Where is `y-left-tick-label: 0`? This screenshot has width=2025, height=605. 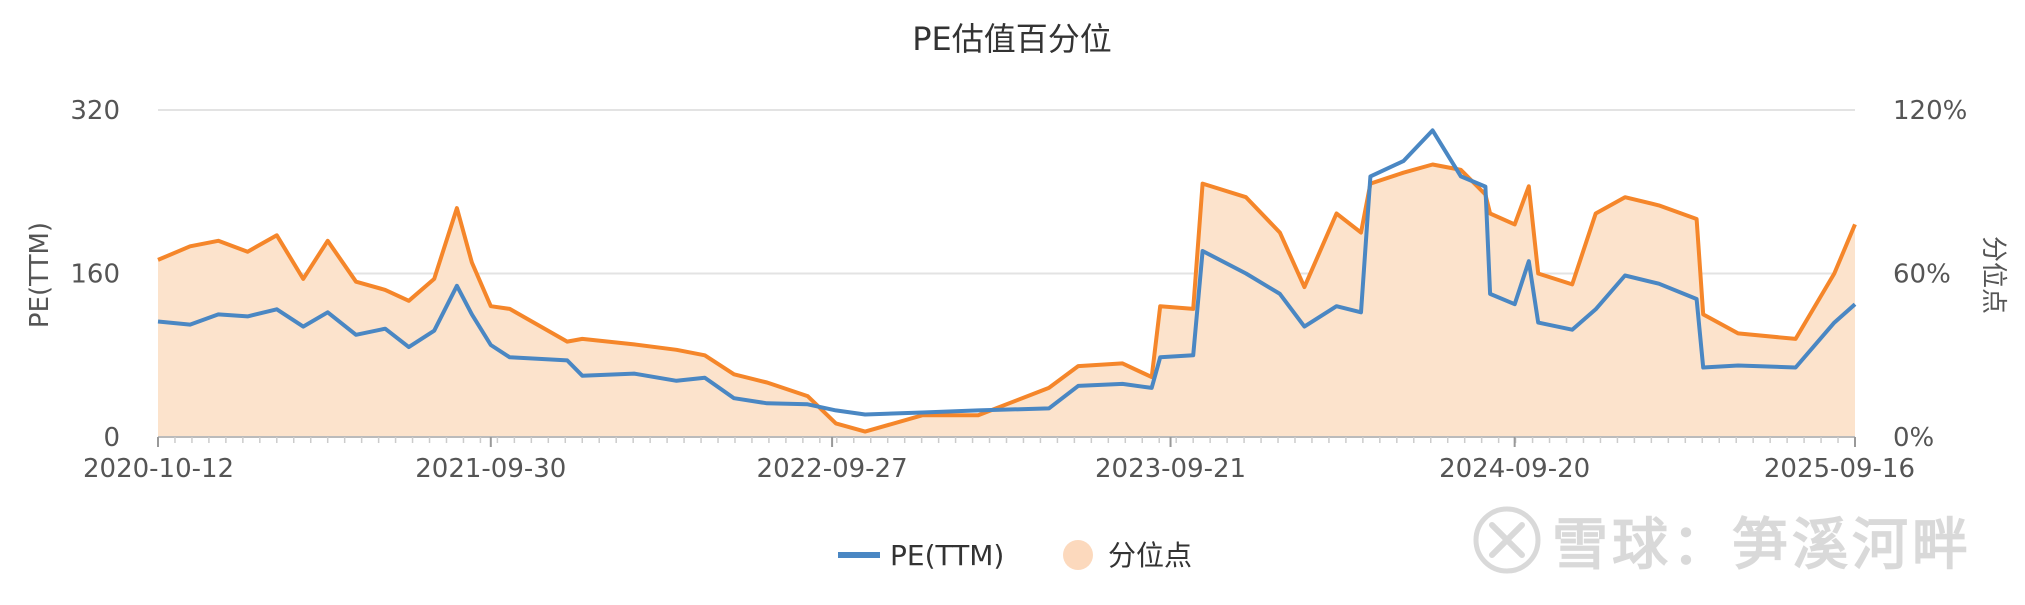
y-left-tick-label: 0 is located at coordinates (111, 438).